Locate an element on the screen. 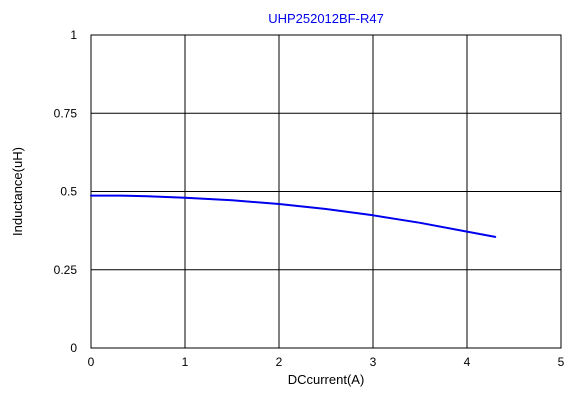 The width and height of the screenshot is (567, 394). x-tick-label: 3 is located at coordinates (373, 362).